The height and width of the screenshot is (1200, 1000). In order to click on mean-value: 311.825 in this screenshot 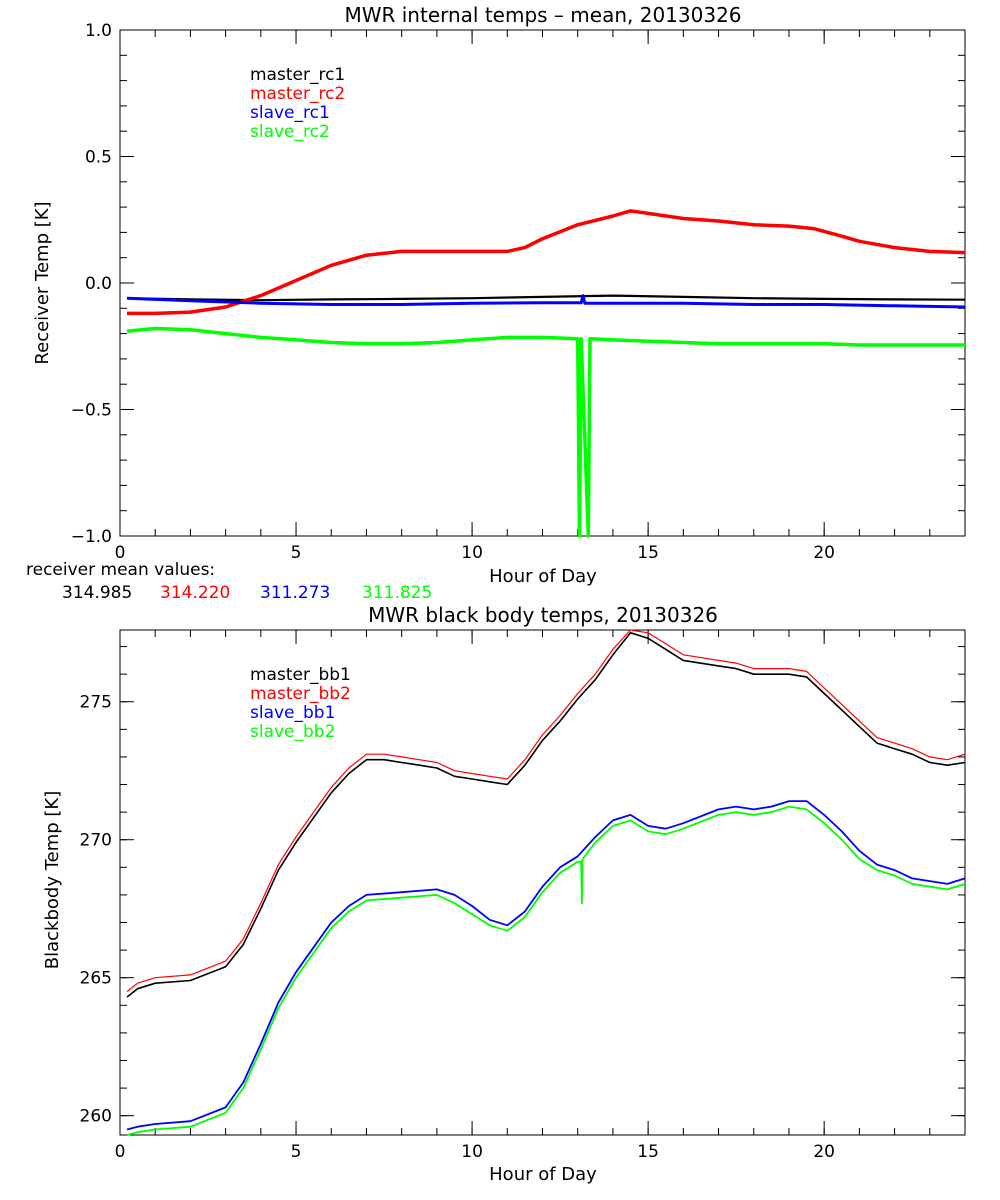, I will do `click(397, 593)`.